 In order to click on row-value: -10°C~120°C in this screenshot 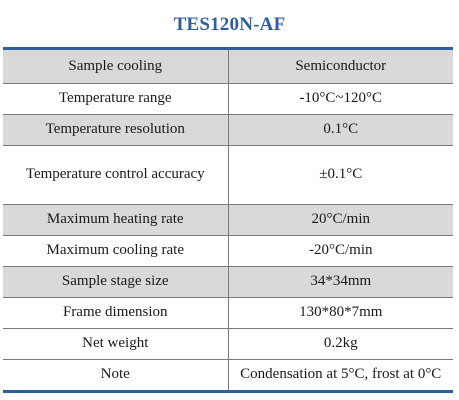, I will do `click(340, 99)`.